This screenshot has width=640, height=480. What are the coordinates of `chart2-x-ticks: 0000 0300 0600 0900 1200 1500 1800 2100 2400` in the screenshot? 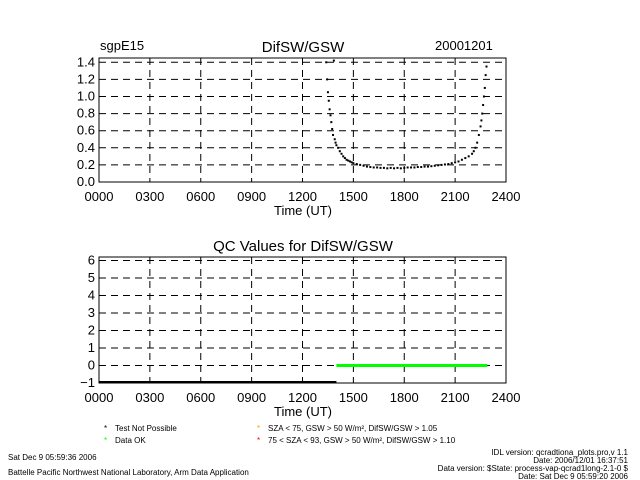 It's located at (303, 397).